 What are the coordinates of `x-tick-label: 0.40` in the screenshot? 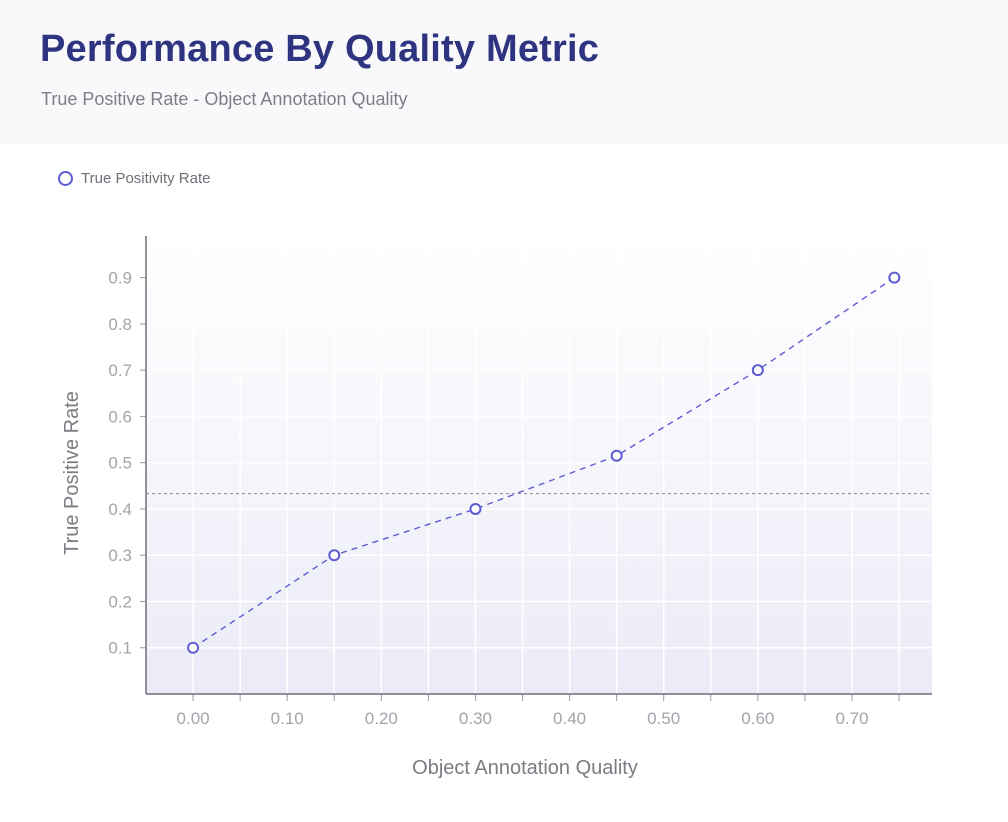 It's located at (569, 718).